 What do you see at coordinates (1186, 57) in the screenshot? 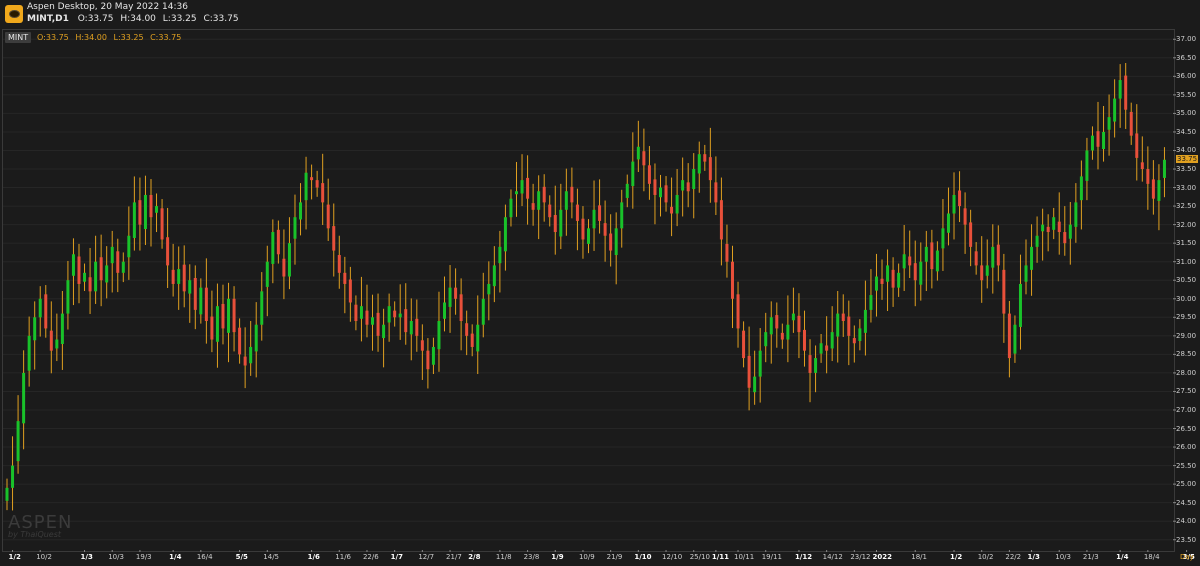
I see `y-tick-label: 36.50` at bounding box center [1186, 57].